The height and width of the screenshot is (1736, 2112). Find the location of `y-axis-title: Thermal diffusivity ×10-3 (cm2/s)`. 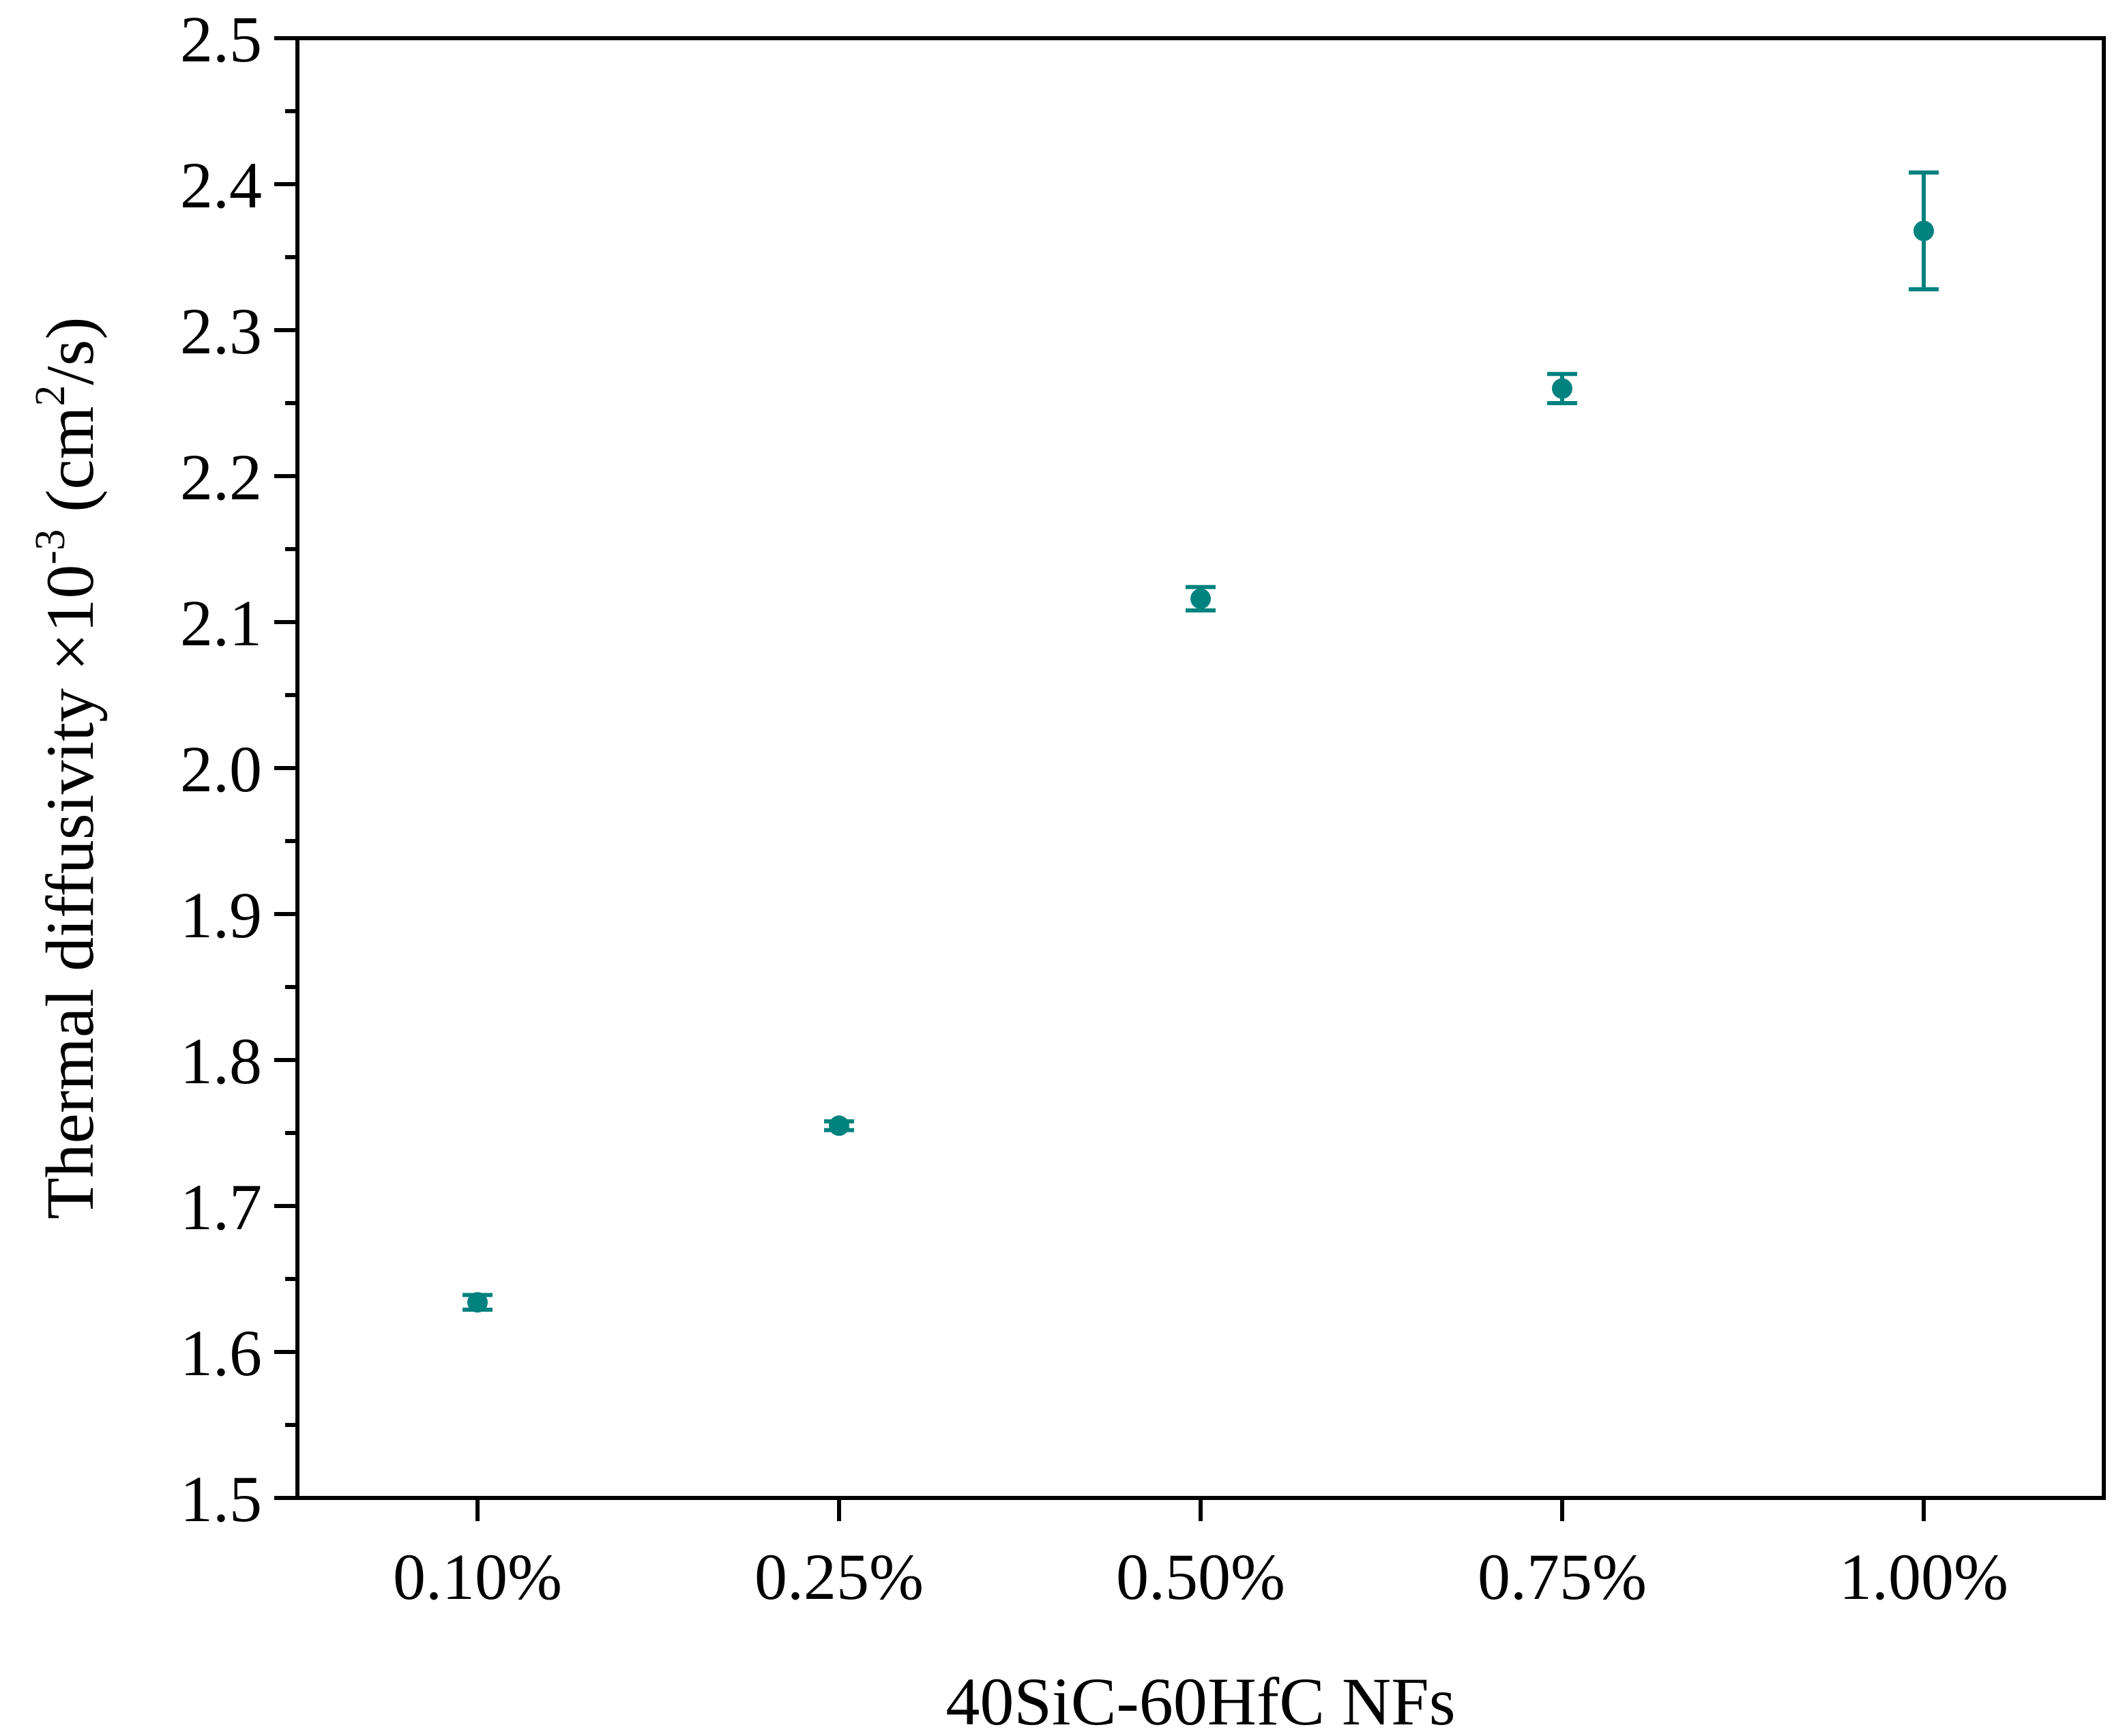

y-axis-title: Thermal diffusivity ×10-3 (cm2/s) is located at coordinates (67, 768).